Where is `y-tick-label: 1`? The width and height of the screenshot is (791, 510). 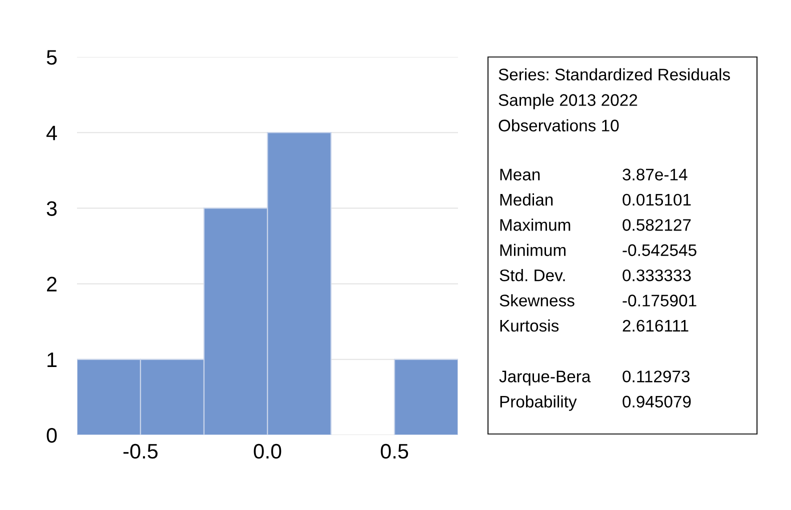 y-tick-label: 1 is located at coordinates (52, 359).